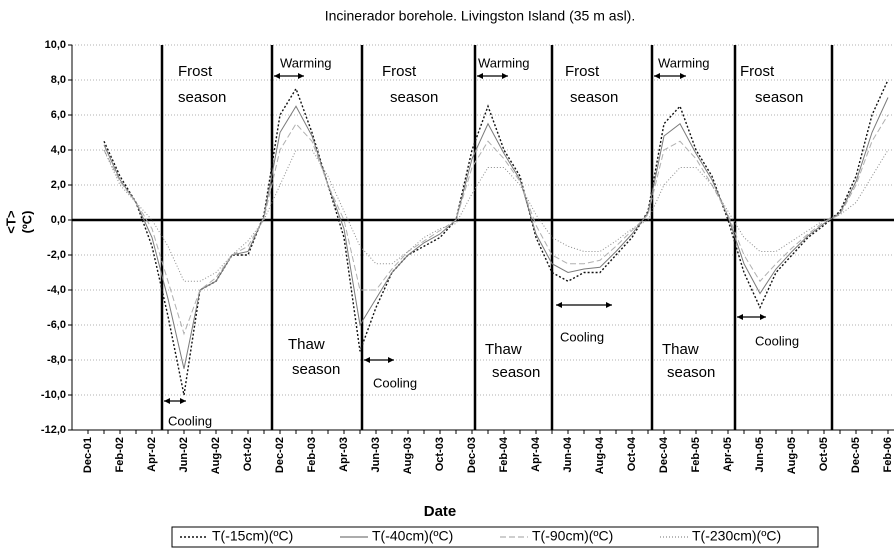 The height and width of the screenshot is (548, 894). What do you see at coordinates (56, 255) in the screenshot?
I see `y-tick-label: -2,0` at bounding box center [56, 255].